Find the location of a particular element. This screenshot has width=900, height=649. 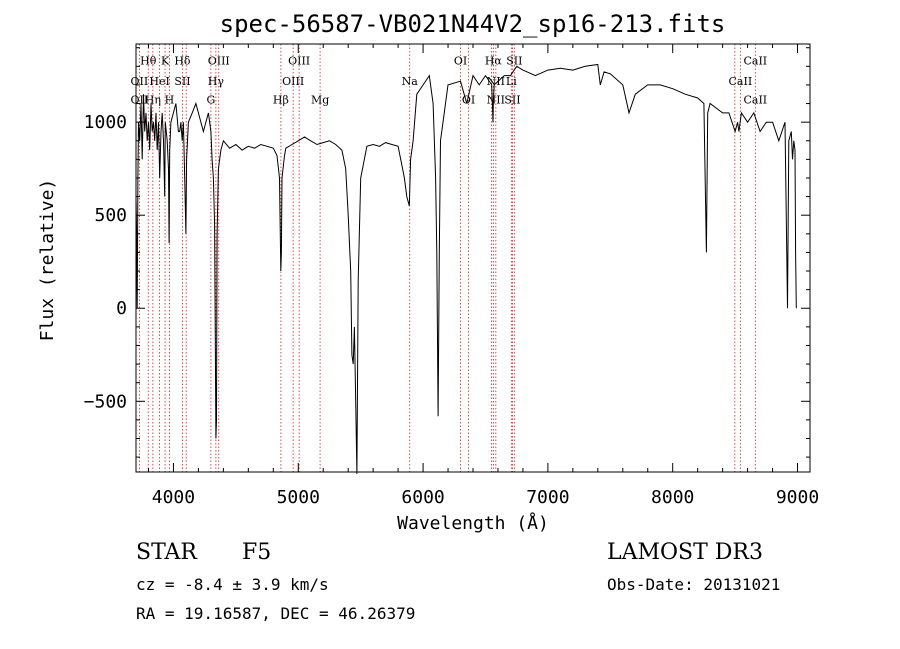

x-tick-label: 5000 is located at coordinates (298, 497).